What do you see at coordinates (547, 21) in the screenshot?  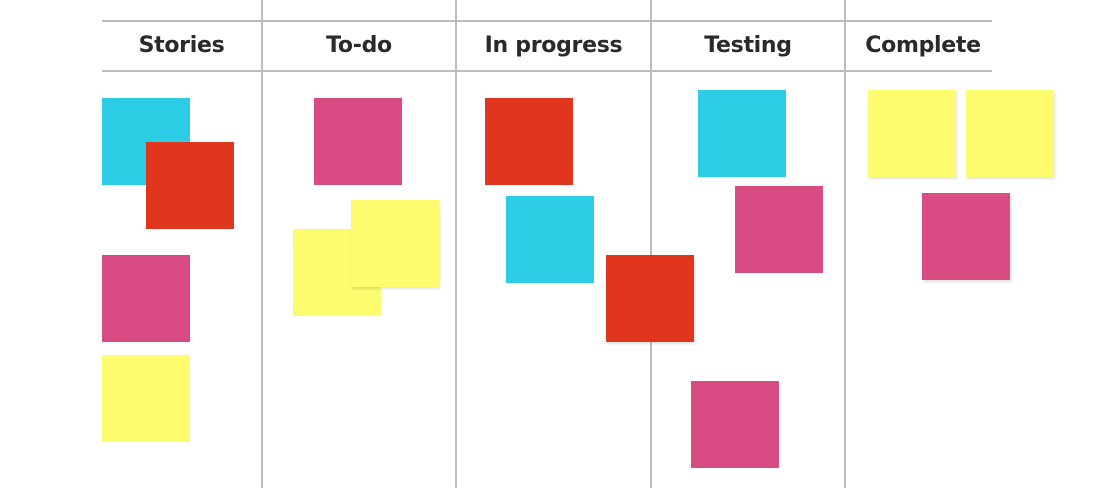 I see `header-top-divider` at bounding box center [547, 21].